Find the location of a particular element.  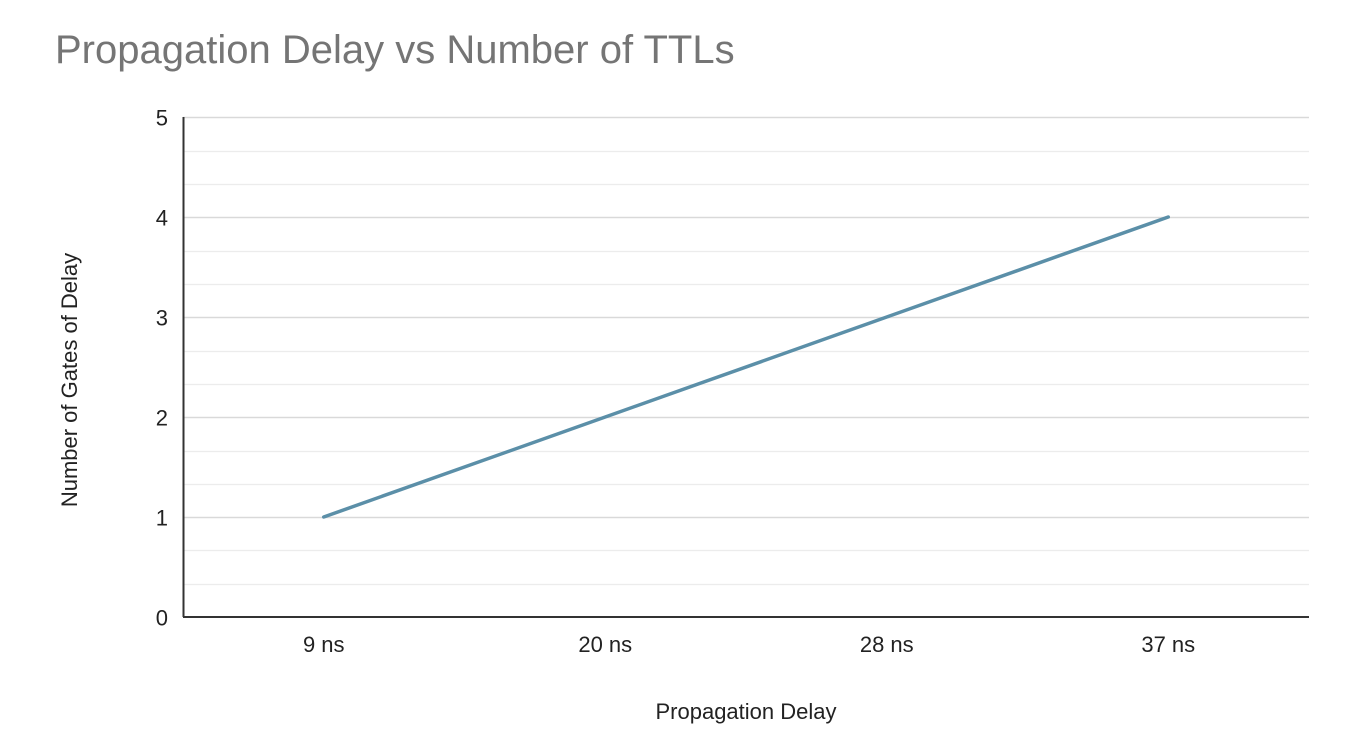

x-tick-label: 37 ns is located at coordinates (1168, 644).